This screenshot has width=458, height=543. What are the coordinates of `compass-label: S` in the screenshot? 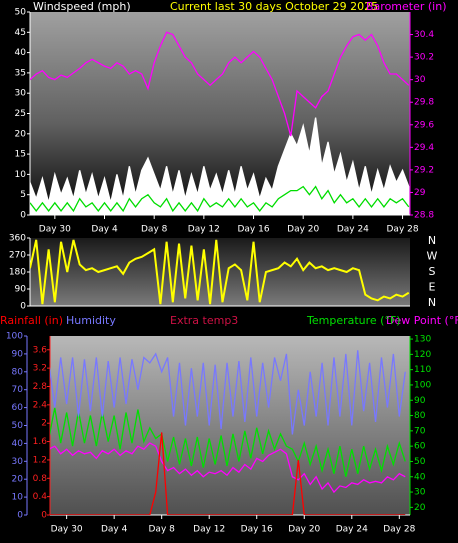 It's located at (432, 271).